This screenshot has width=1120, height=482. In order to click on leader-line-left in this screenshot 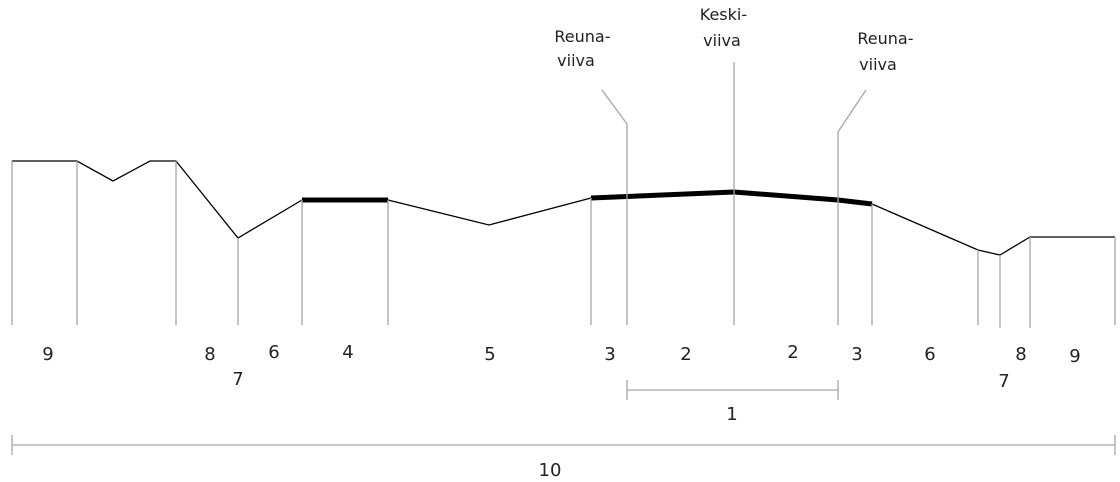, I will do `click(614, 107)`.